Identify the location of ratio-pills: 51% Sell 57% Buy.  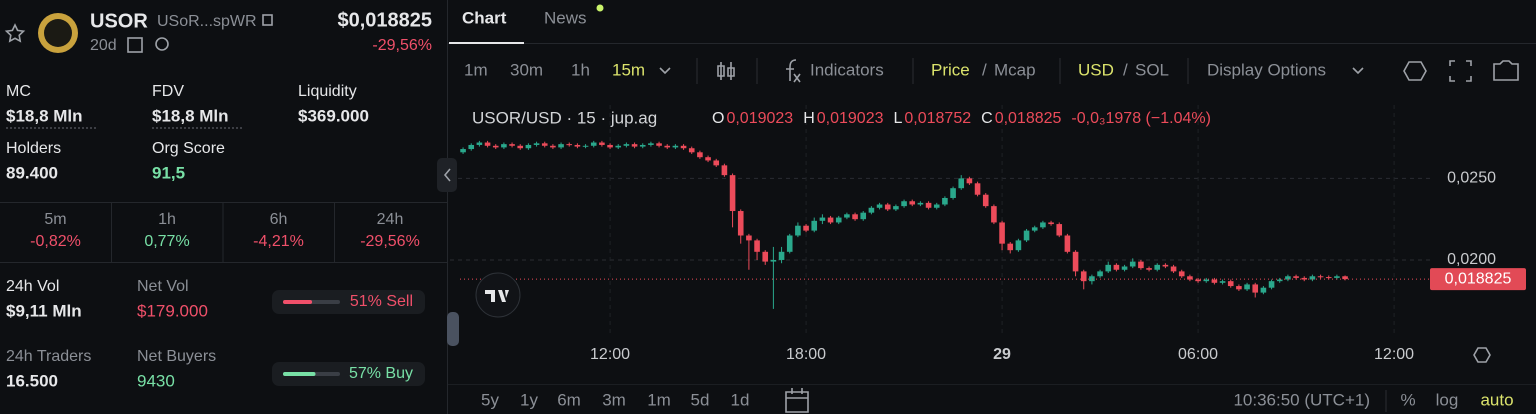
(348, 338).